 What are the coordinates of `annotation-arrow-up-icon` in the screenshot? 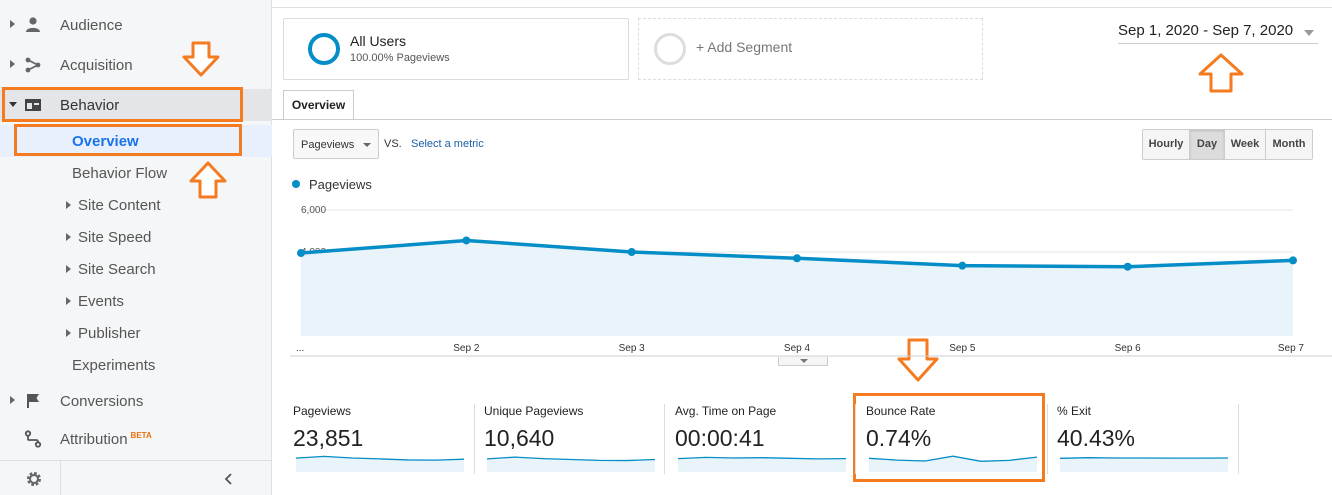 It's located at (1221, 73).